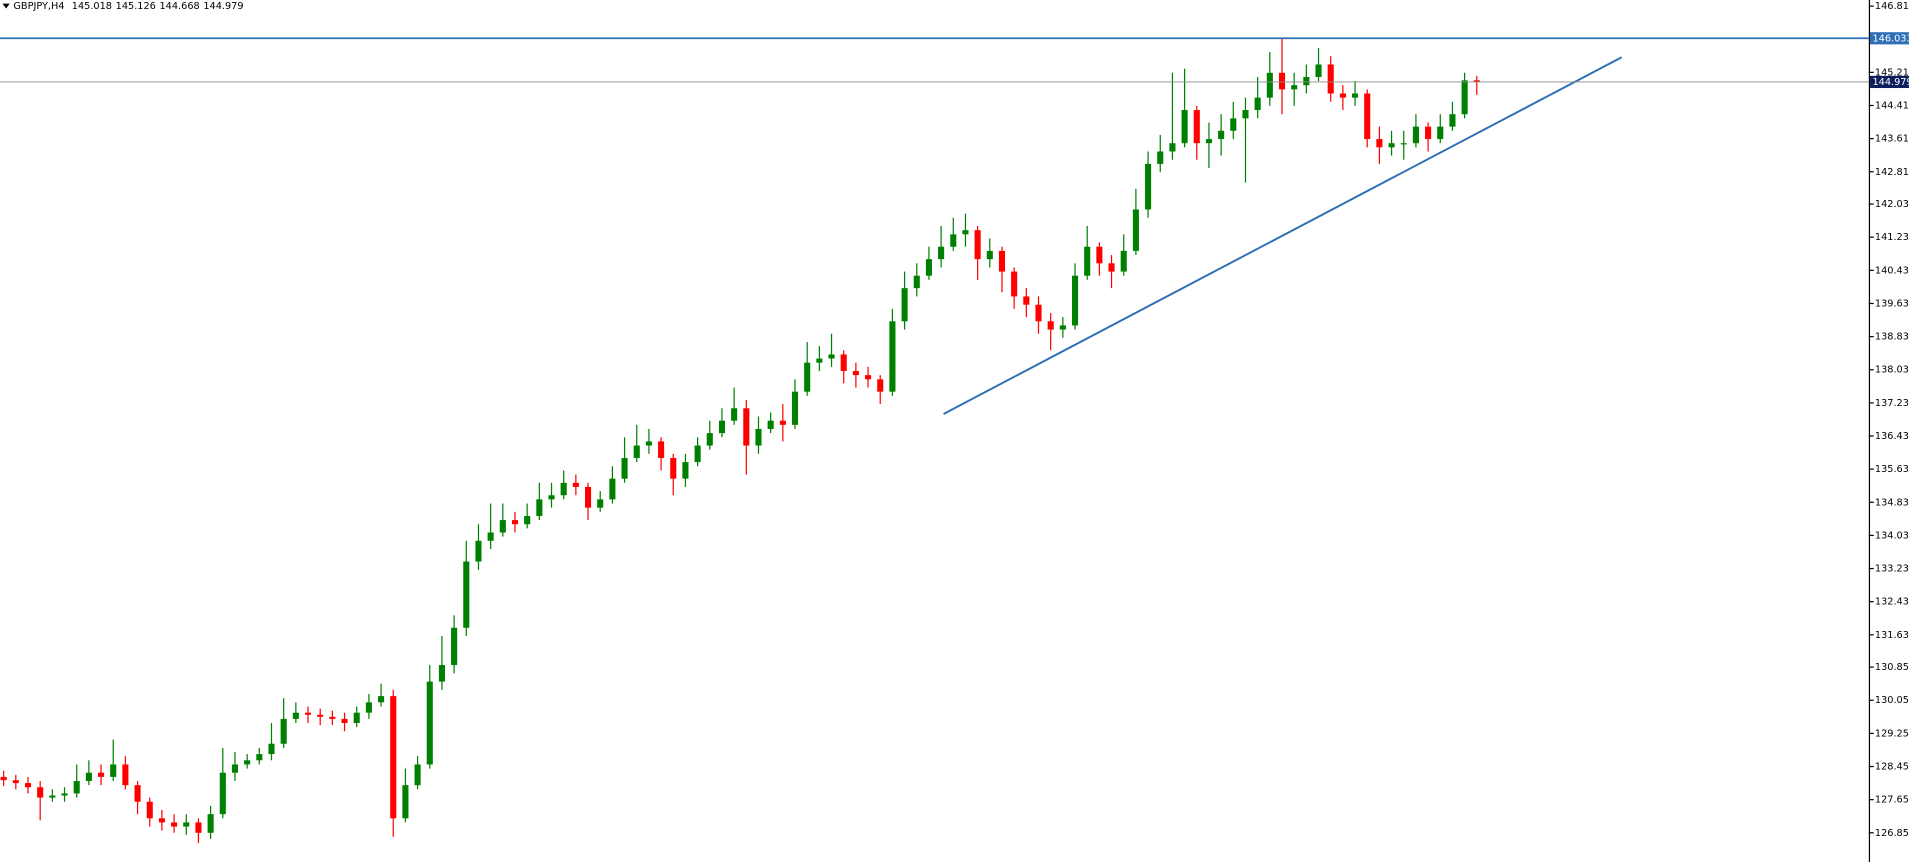  What do you see at coordinates (1890, 38) in the screenshot?
I see `level-label: 146.033` at bounding box center [1890, 38].